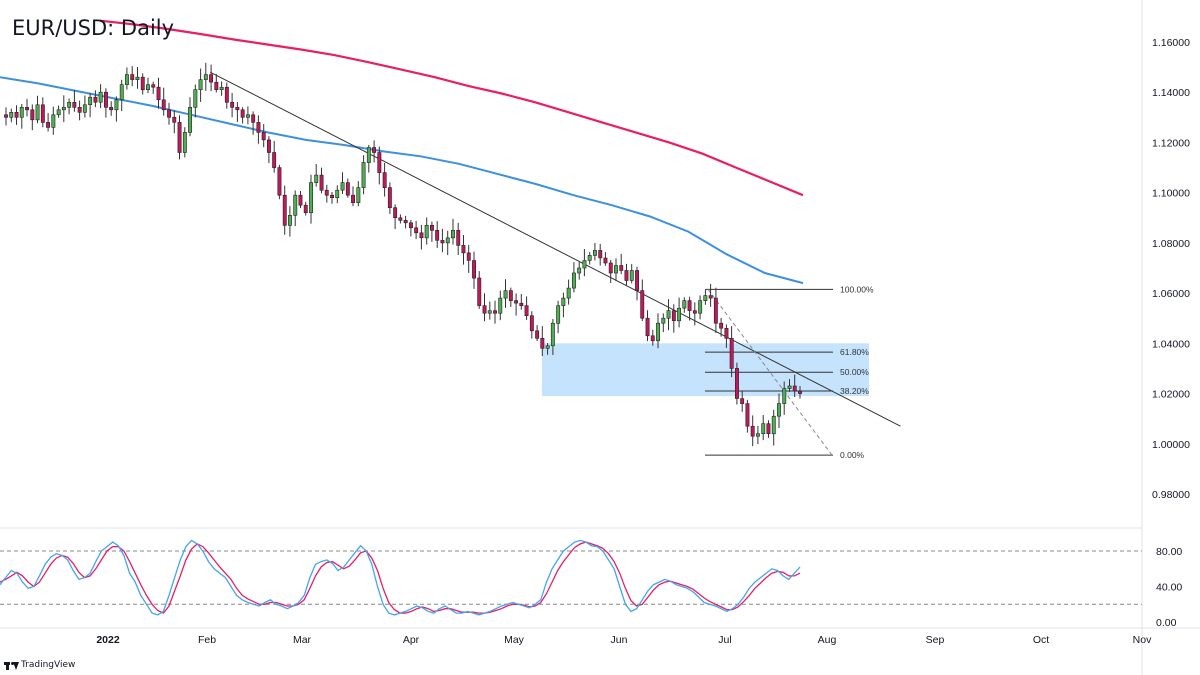  Describe the element at coordinates (1171, 194) in the screenshot. I see `price-axis-tick: 1.10000` at that location.